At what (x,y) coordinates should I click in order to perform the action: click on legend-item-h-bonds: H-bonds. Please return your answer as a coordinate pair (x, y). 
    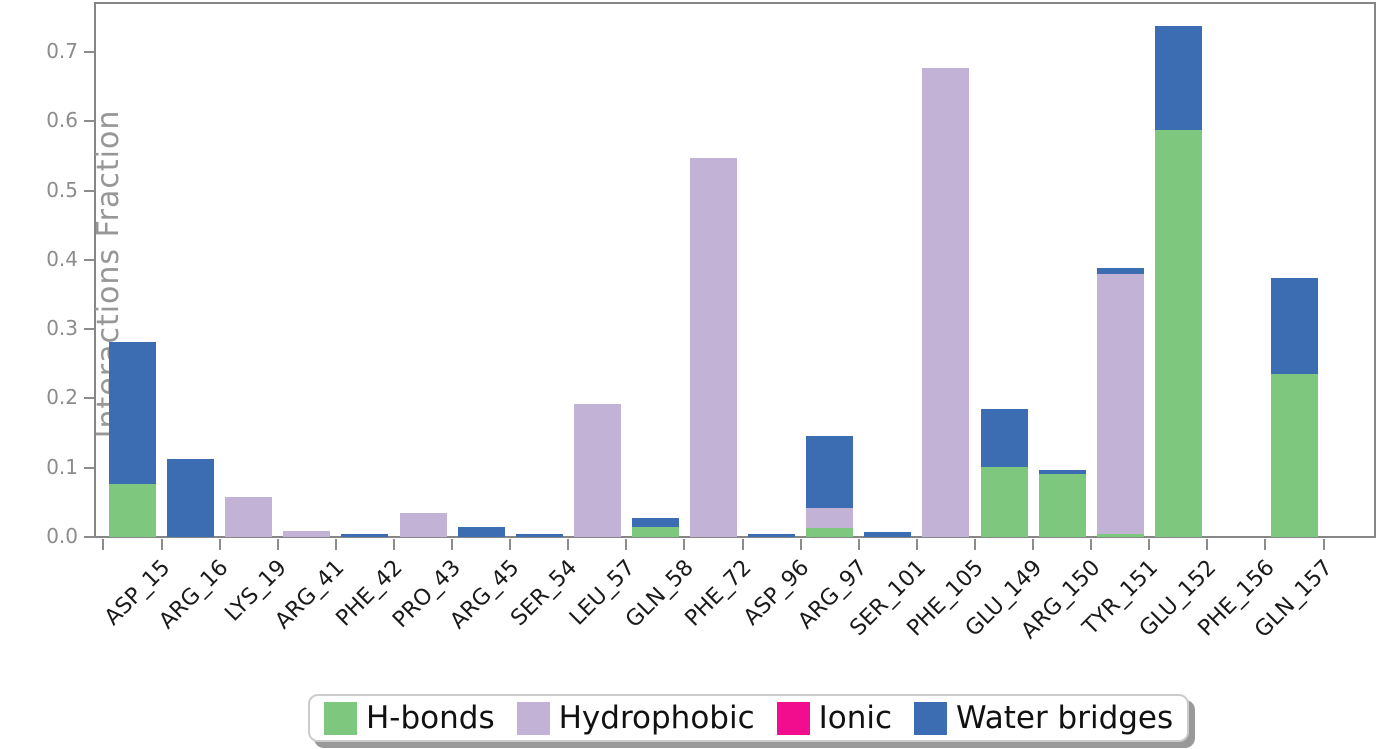
    Looking at the image, I should click on (409, 718).